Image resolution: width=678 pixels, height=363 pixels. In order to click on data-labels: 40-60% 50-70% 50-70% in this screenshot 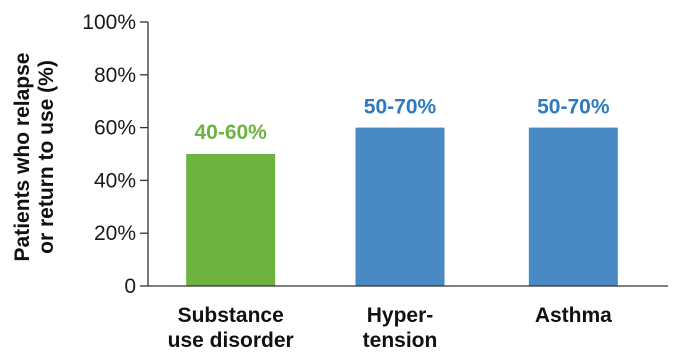, I will do `click(401, 120)`.